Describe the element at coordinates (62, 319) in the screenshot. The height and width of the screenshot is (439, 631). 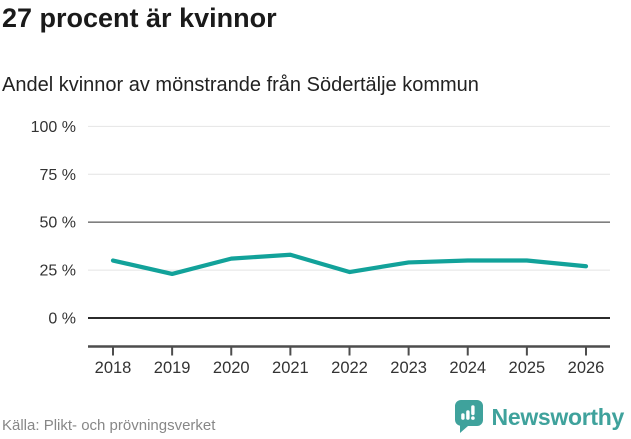
I see `y-tick-label: 0 %` at that location.